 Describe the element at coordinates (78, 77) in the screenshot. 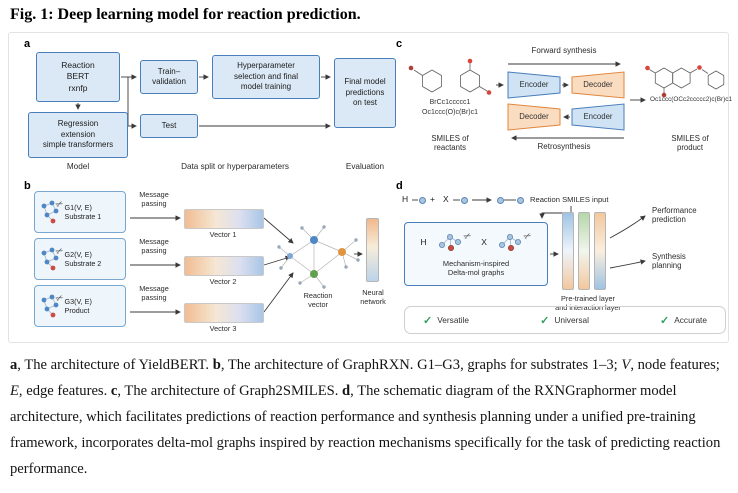

I see `reaction-bert-box: Reaction BERT rxnfp` at that location.